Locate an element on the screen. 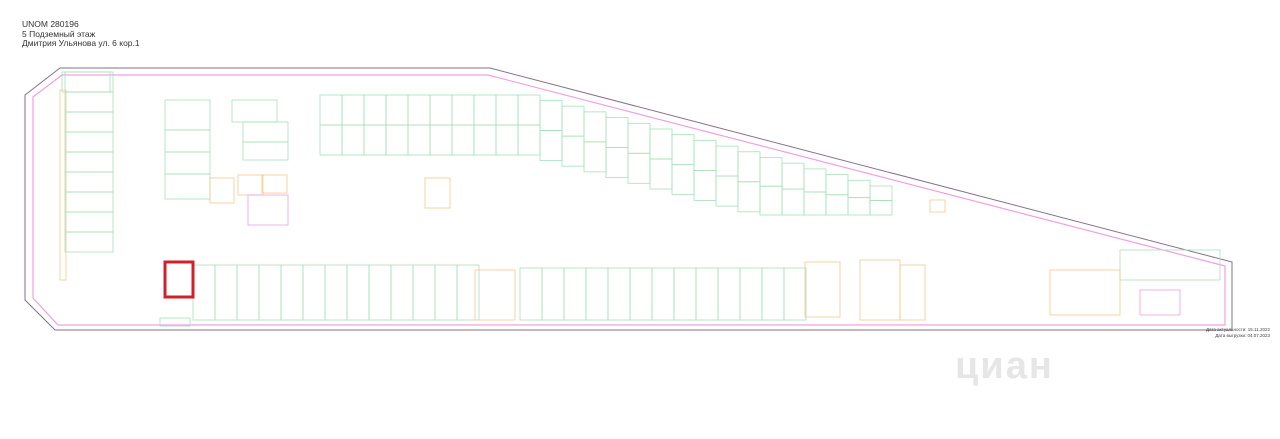 The height and width of the screenshot is (439, 1280). highlighted-room is located at coordinates (179, 279).